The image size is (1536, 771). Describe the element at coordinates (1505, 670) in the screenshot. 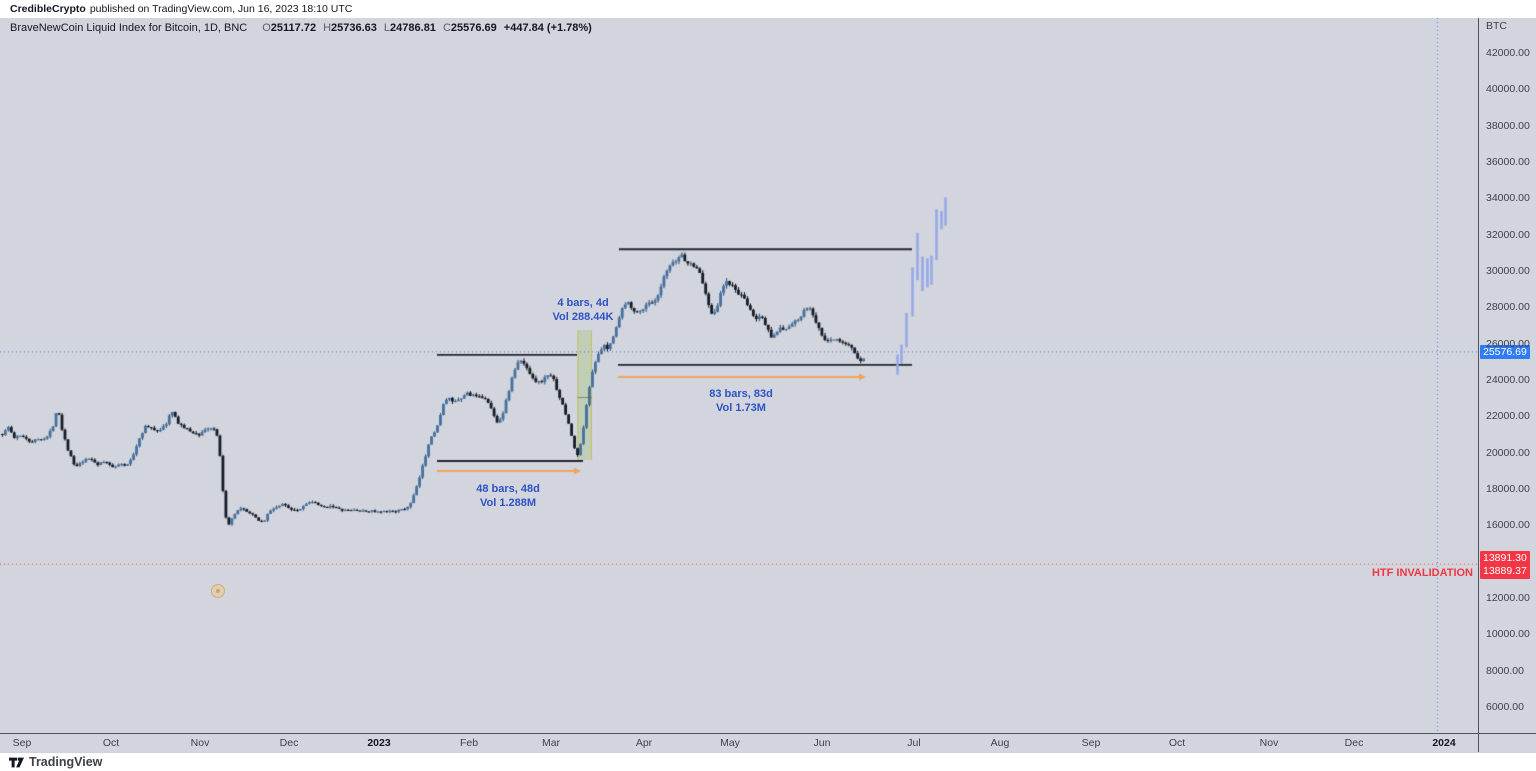

I see `price-axis-label: 8000.00` at that location.